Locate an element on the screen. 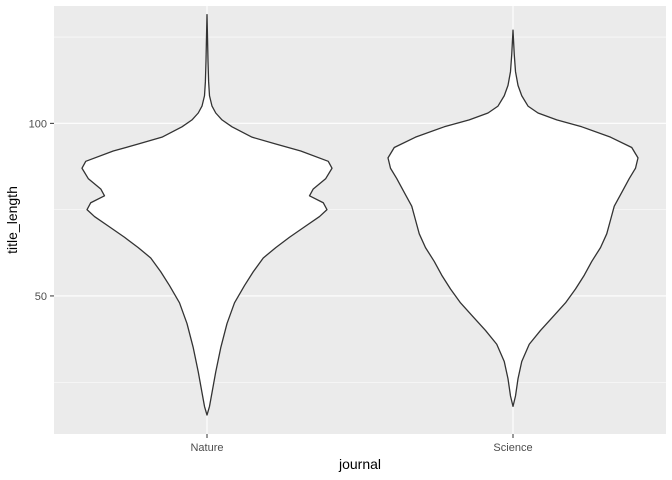  y-tick-label: 50 is located at coordinates (41, 297).